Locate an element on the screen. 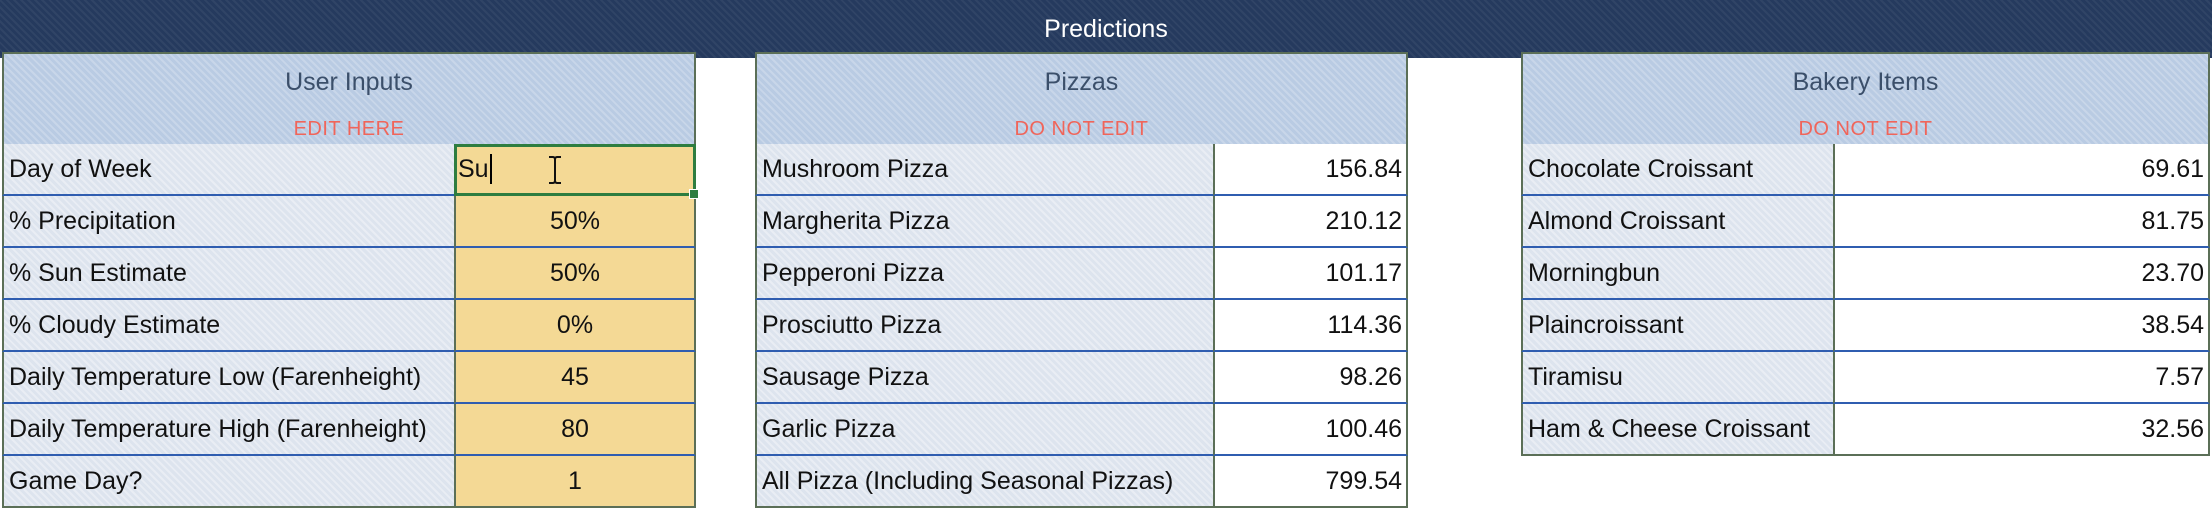  input-row-precipitation: % Precipitation 50% is located at coordinates (349, 222).